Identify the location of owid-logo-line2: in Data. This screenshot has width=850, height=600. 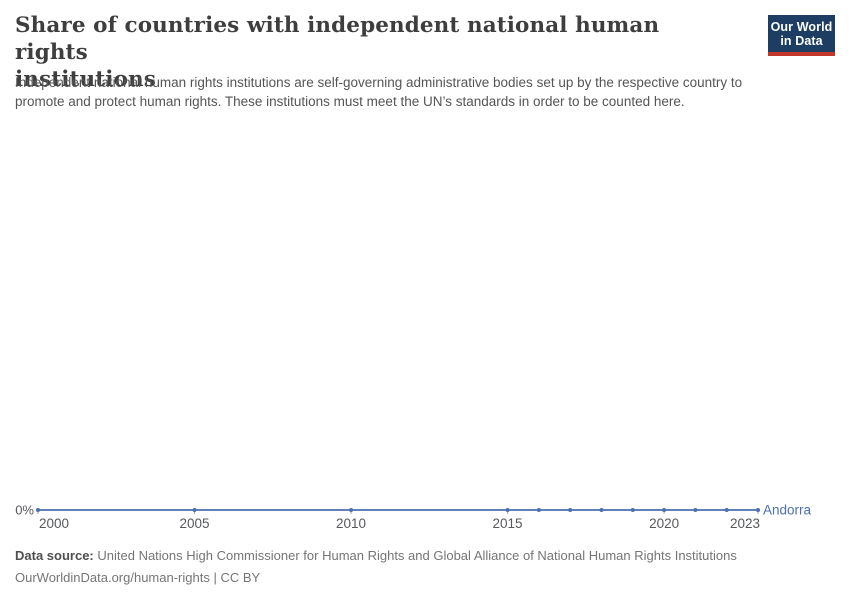
(801, 41).